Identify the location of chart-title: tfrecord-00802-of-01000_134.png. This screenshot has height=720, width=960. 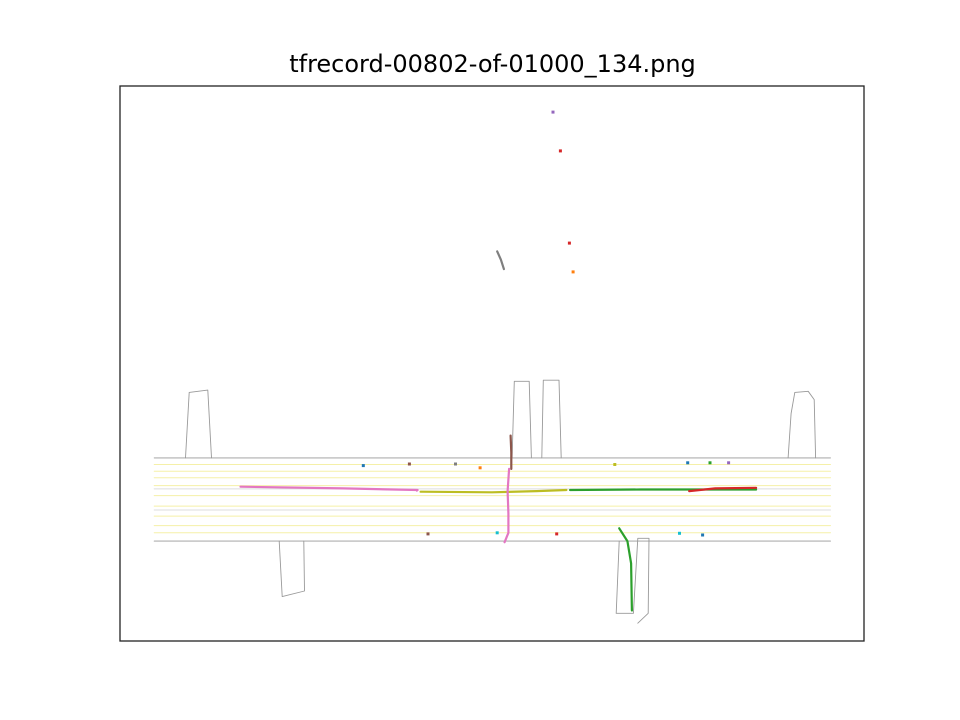
(492, 64).